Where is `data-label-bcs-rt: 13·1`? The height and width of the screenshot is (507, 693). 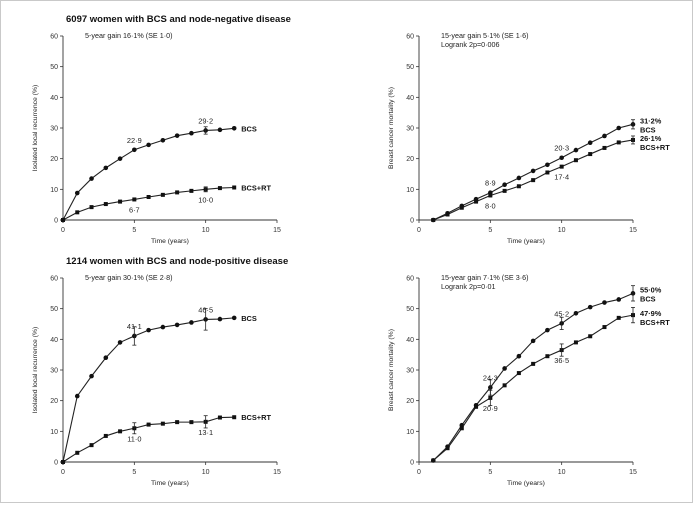
data-label-bcs-rt: 13·1 is located at coordinates (205, 432).